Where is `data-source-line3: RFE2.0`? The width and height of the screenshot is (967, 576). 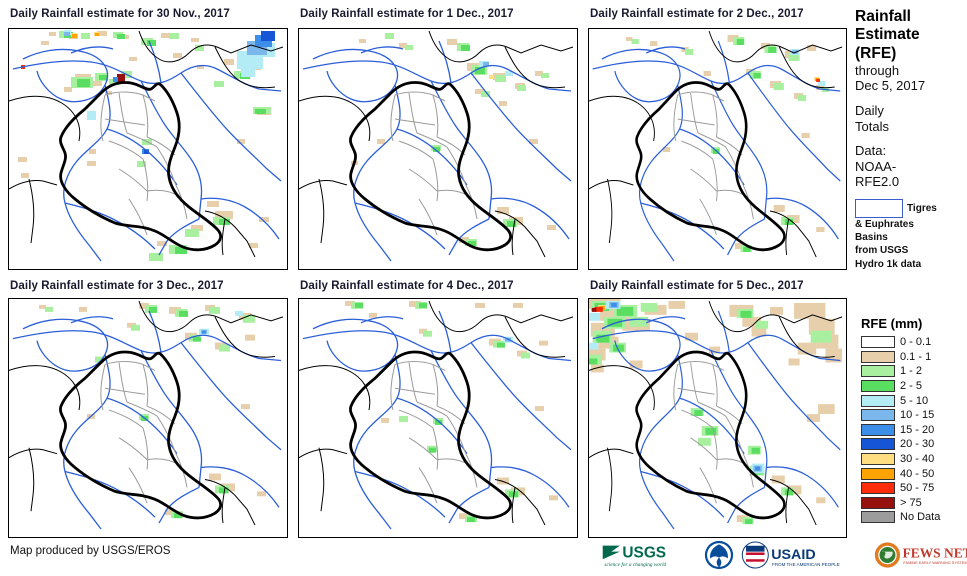 data-source-line3: RFE2.0 is located at coordinates (877, 182).